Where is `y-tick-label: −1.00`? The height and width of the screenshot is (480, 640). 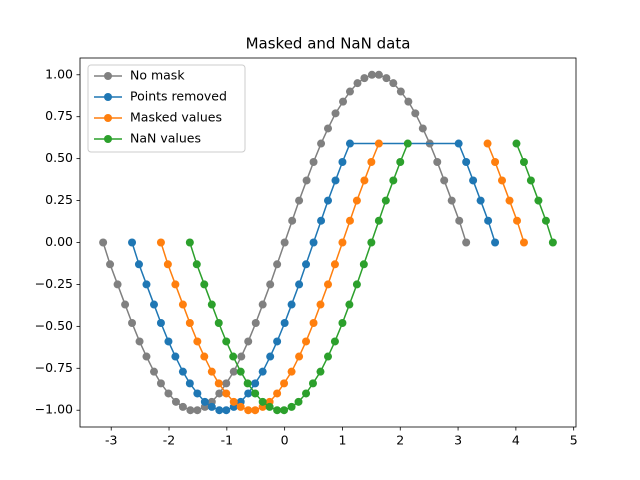
y-tick-label: −1.00 is located at coordinates (54, 409).